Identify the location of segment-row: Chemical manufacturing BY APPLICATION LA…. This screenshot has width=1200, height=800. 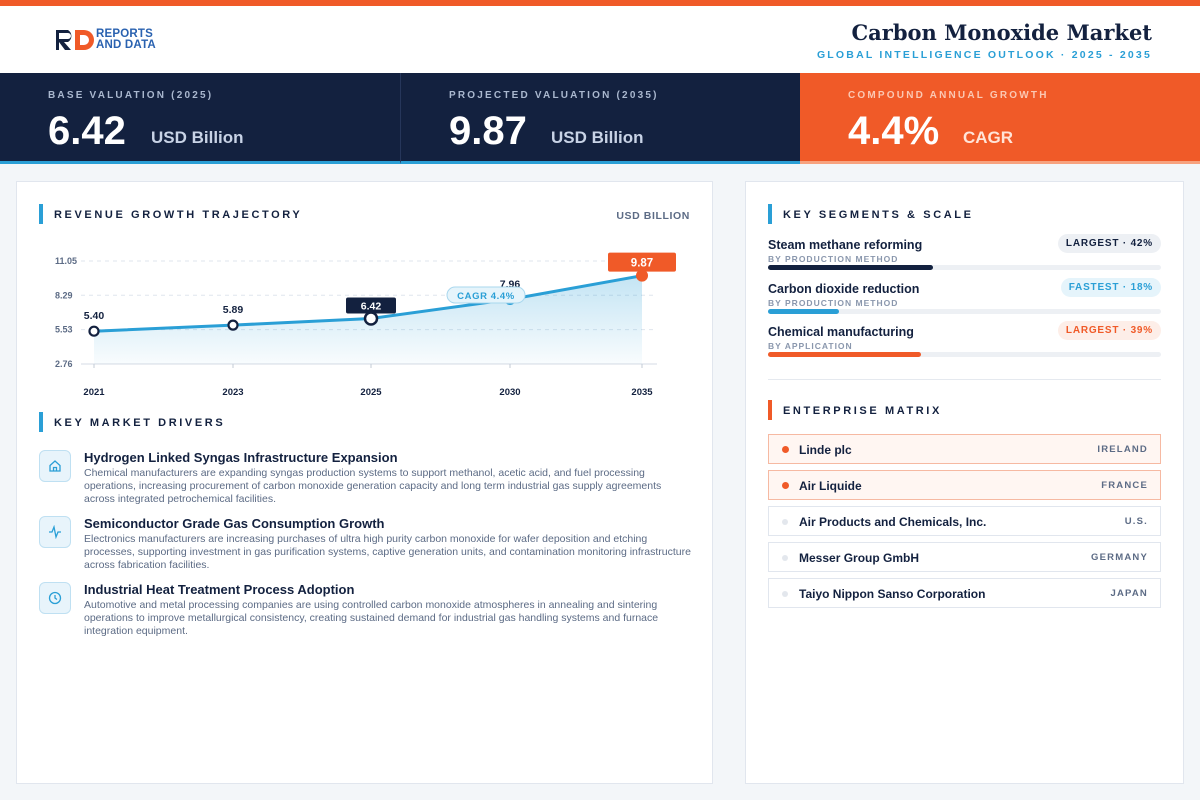
(964, 343).